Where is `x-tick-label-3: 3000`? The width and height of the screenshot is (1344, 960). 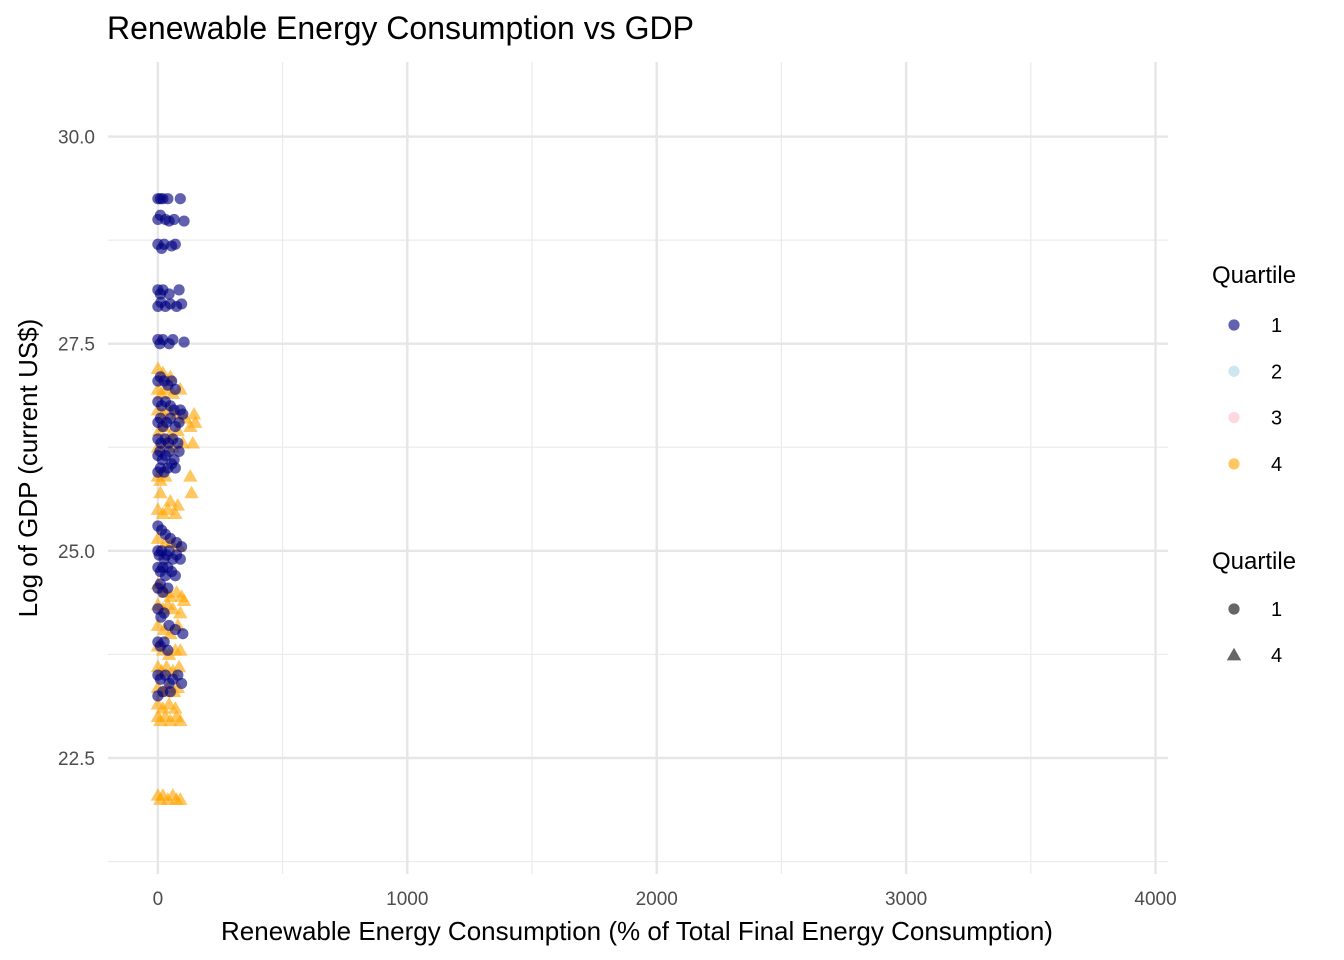
x-tick-label-3: 3000 is located at coordinates (906, 899).